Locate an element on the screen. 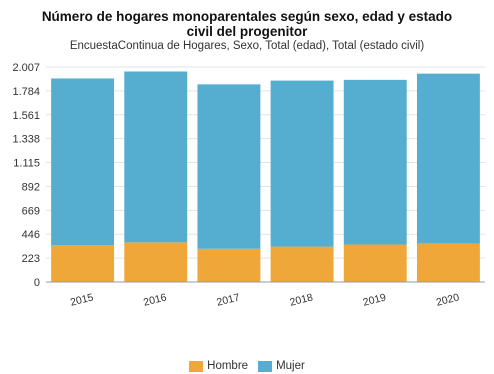  bar-mujer-2017 is located at coordinates (228, 166).